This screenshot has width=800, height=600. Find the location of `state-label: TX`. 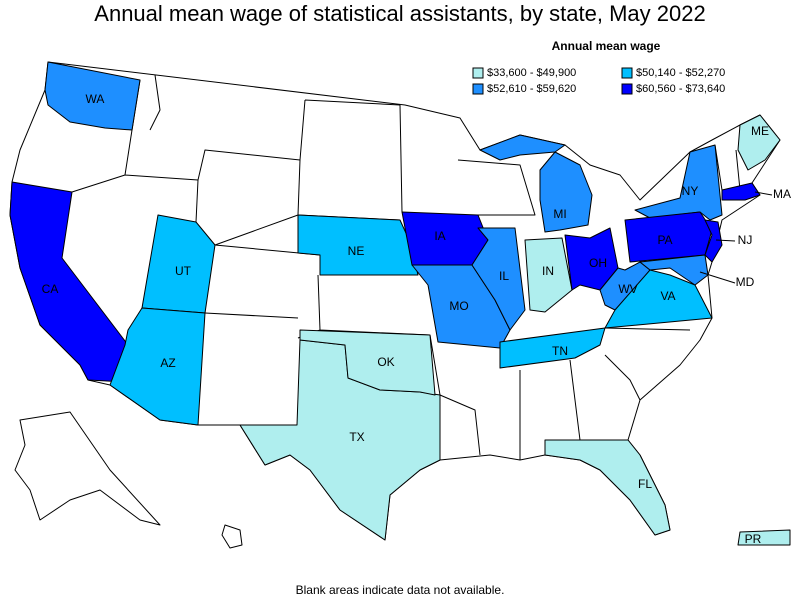

state-label: TX is located at coordinates (356, 437).